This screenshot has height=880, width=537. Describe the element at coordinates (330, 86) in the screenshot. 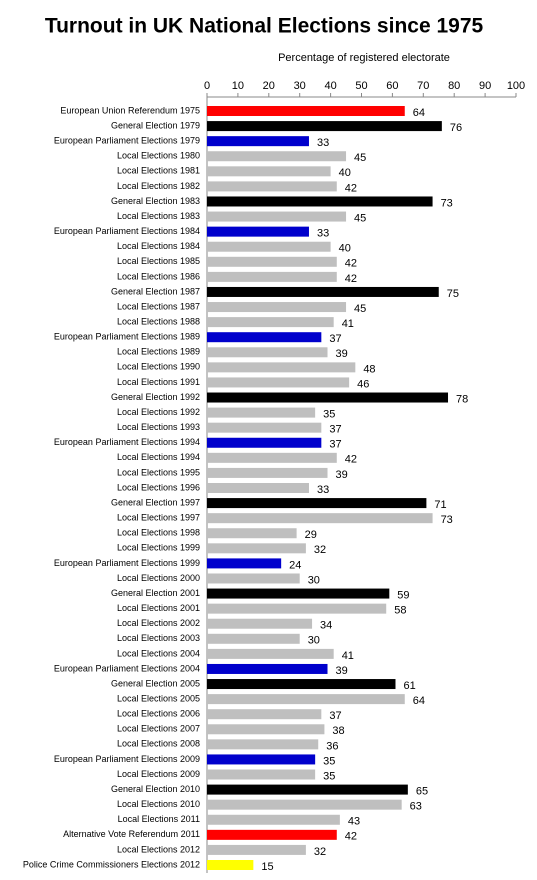

I see `x-tick-label: 40` at that location.